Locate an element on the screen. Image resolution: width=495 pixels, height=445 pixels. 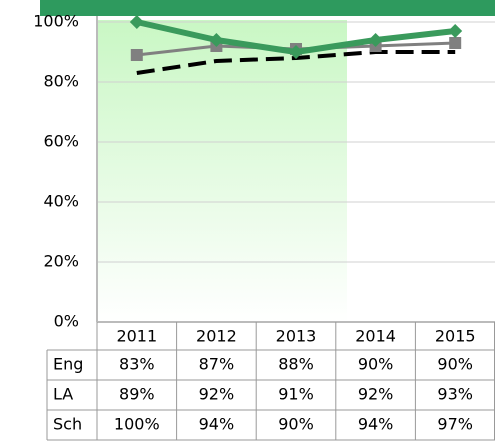
x-tick-label: 2014 is located at coordinates (375, 336).